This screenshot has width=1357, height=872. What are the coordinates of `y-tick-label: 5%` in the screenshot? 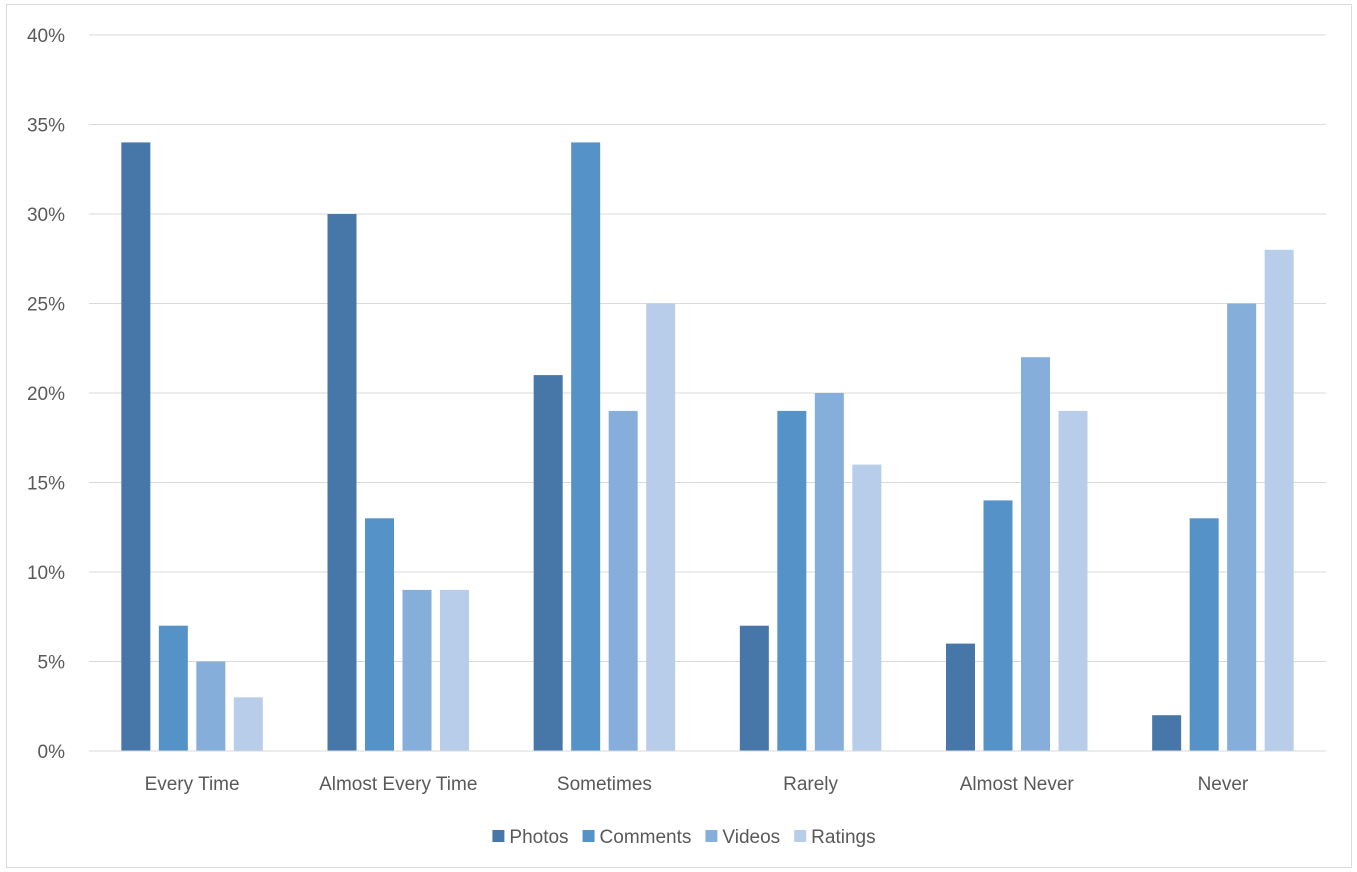 It's located at (52, 663).